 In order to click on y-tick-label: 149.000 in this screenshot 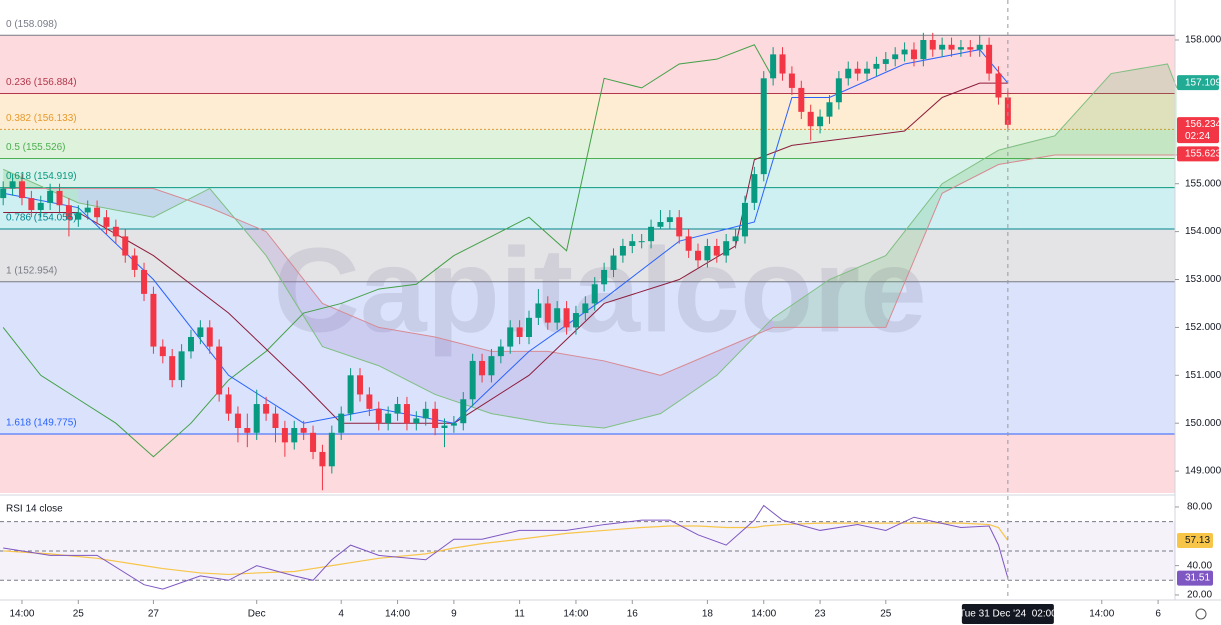, I will do `click(1203, 471)`.